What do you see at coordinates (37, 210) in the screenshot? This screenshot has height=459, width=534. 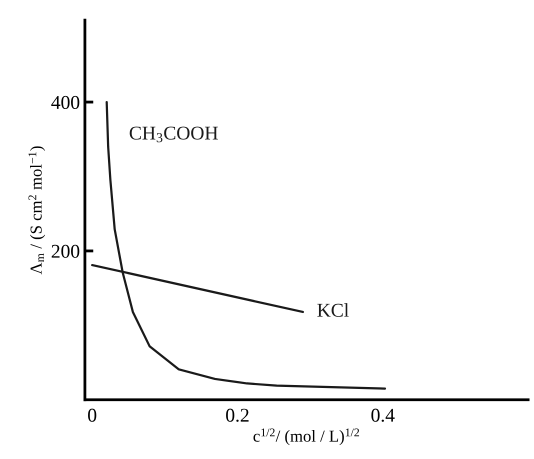 I see `y-axis-title: Λ$_{m}$ / (S cm$^{2}$ mol$^{−1}$)` at bounding box center [37, 210].